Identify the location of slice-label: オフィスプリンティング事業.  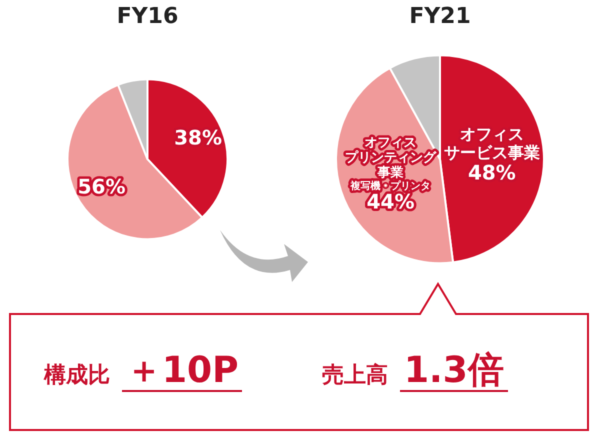
(391, 157).